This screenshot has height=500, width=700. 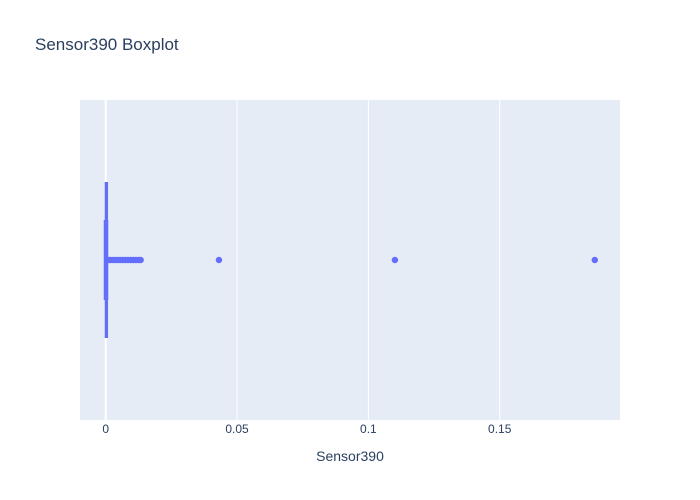 I want to click on x-tick-label: 0.1, so click(x=368, y=429).